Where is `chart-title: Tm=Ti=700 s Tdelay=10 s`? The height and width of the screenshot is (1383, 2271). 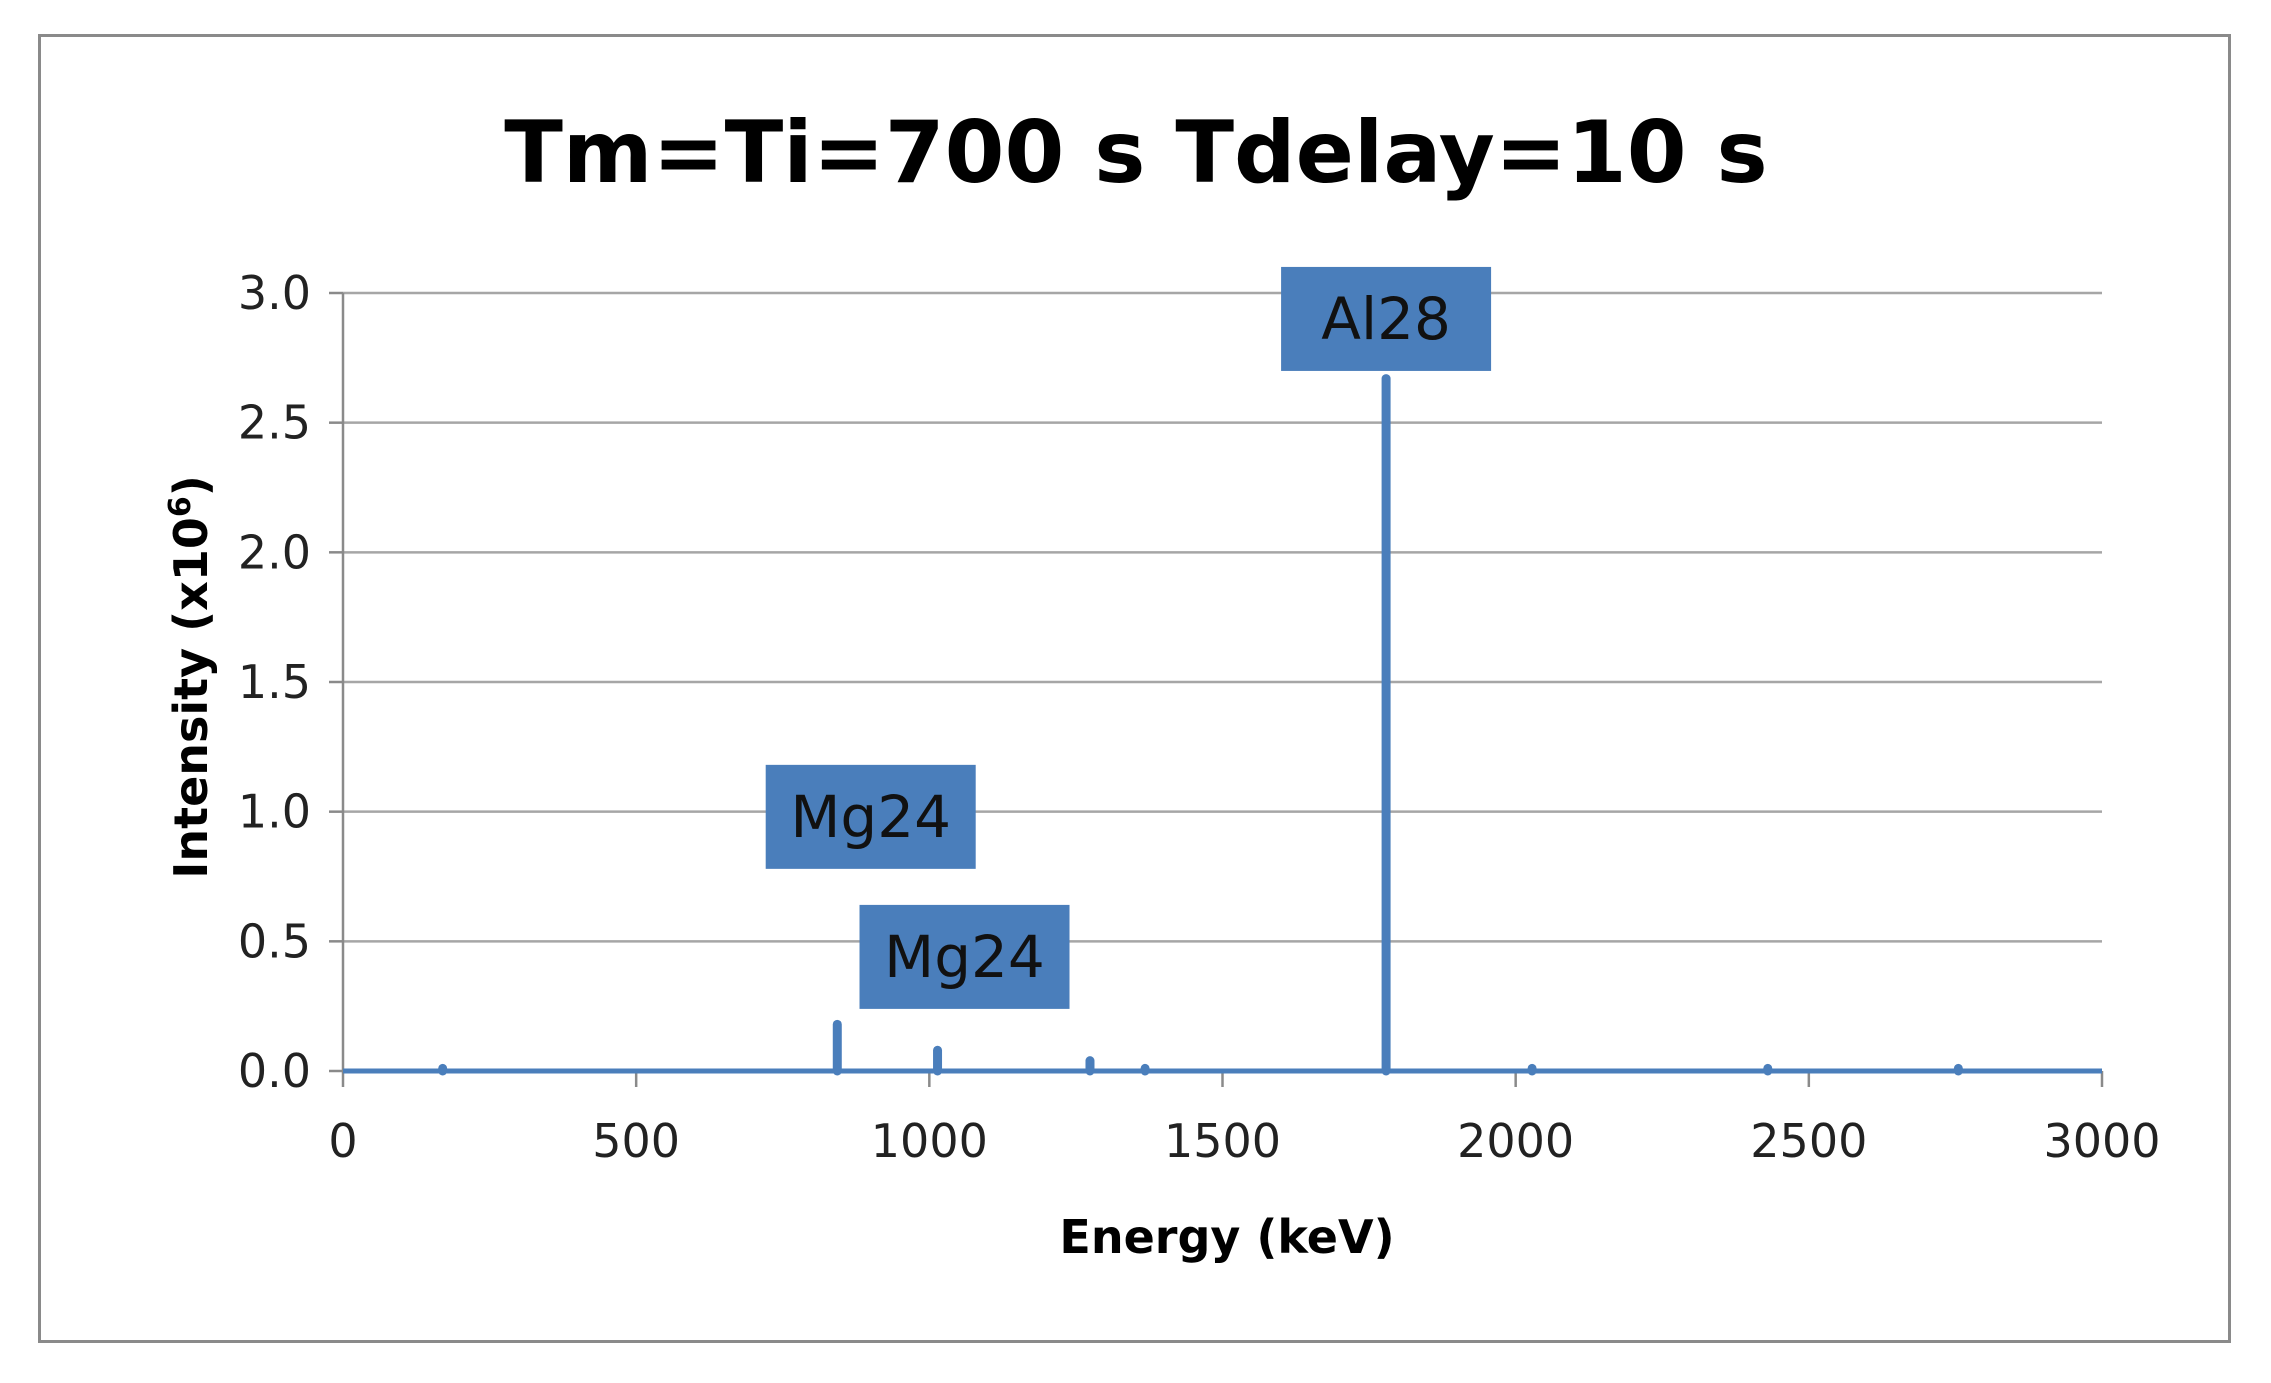
chart-title: Tm=Ti=700 s Tdelay=10 s is located at coordinates (1135, 153).